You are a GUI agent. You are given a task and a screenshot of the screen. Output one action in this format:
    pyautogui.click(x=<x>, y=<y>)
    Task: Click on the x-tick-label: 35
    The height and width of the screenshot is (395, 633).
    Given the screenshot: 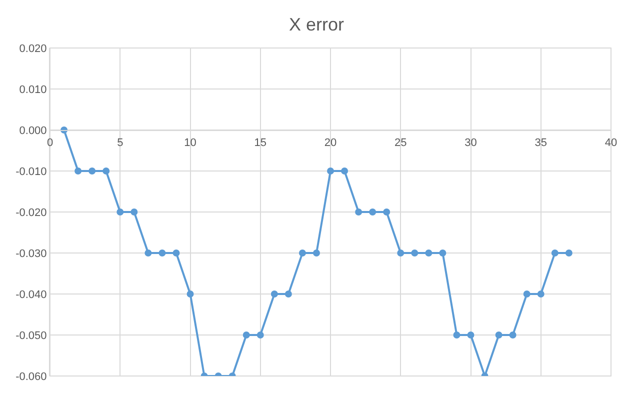 What is the action you would take?
    pyautogui.click(x=541, y=143)
    